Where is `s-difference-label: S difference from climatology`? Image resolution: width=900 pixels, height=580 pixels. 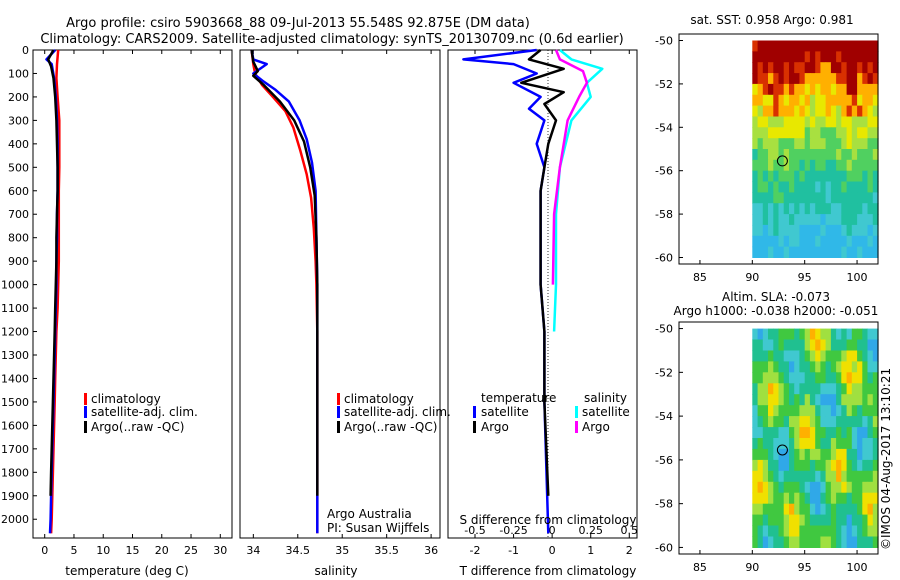 s-difference-label: S difference from climatology is located at coordinates (548, 520).